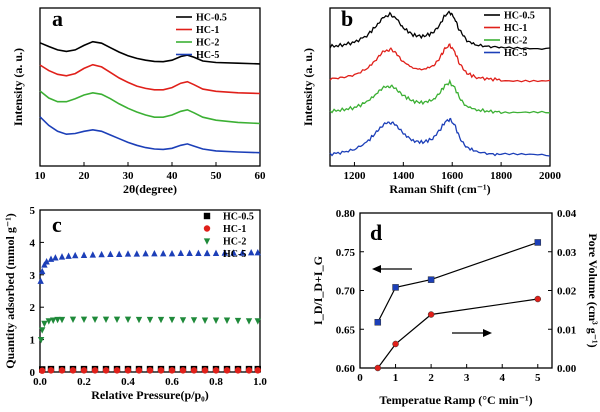 This screenshot has height=412, width=600. I want to click on x-tick-label: 10, so click(41, 176).